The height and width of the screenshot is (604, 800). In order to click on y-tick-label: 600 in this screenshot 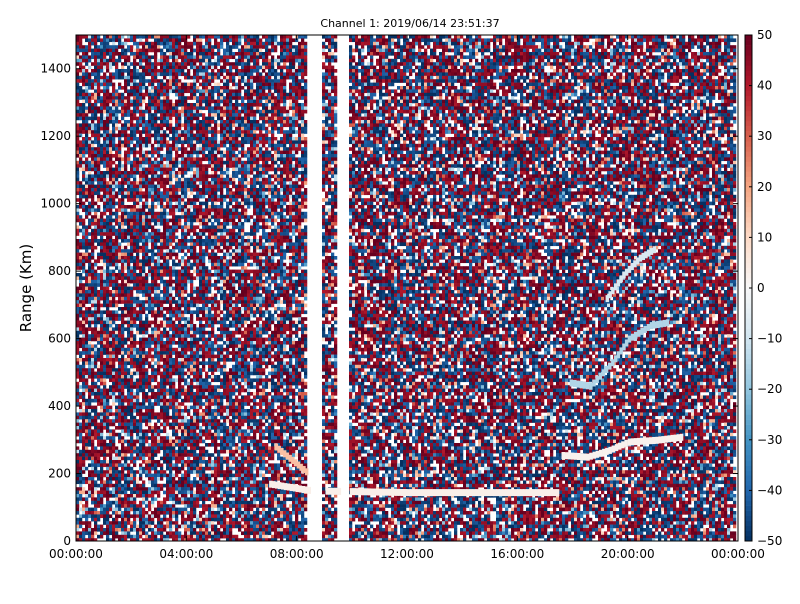, I will do `click(59, 339)`.